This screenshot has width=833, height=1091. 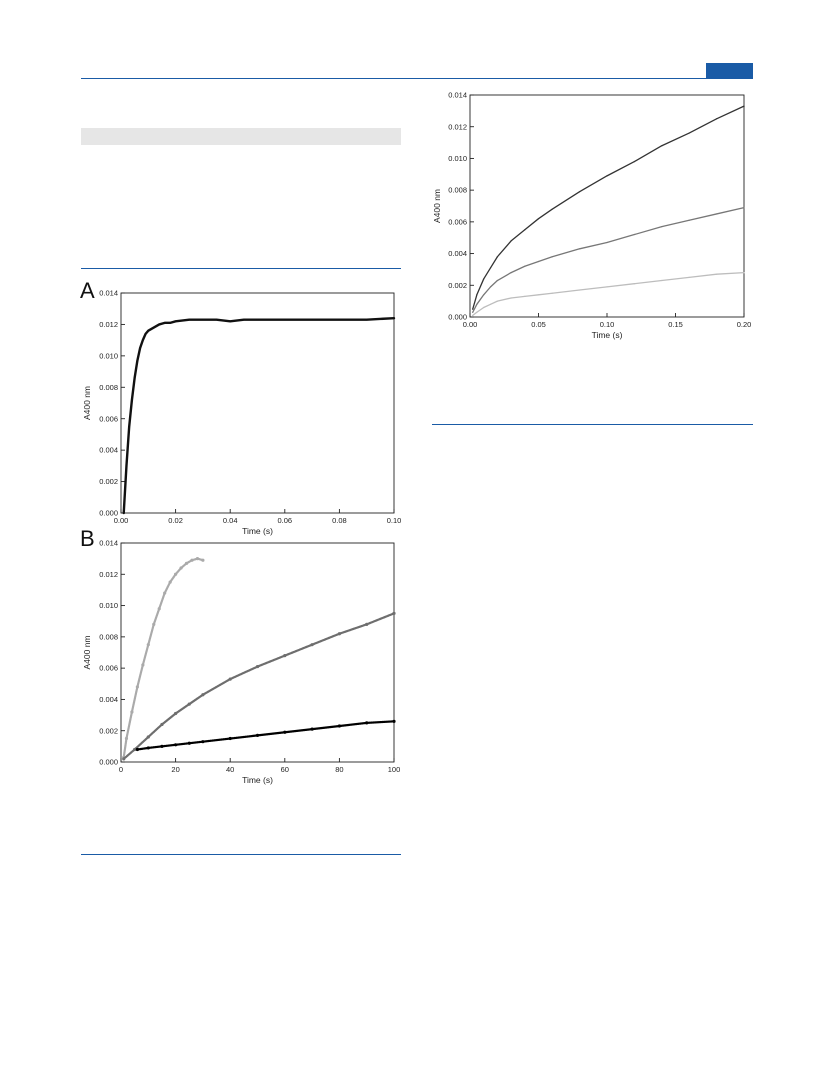 I want to click on panel-label-b: B, so click(x=87, y=538).